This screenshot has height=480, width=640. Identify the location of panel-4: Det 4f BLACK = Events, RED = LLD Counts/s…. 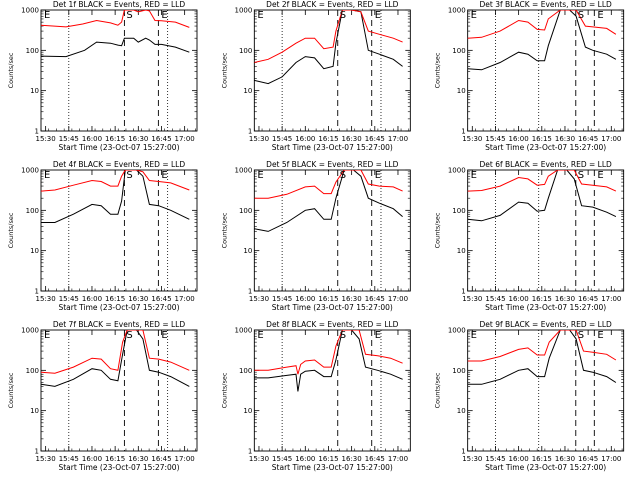
(102, 236).